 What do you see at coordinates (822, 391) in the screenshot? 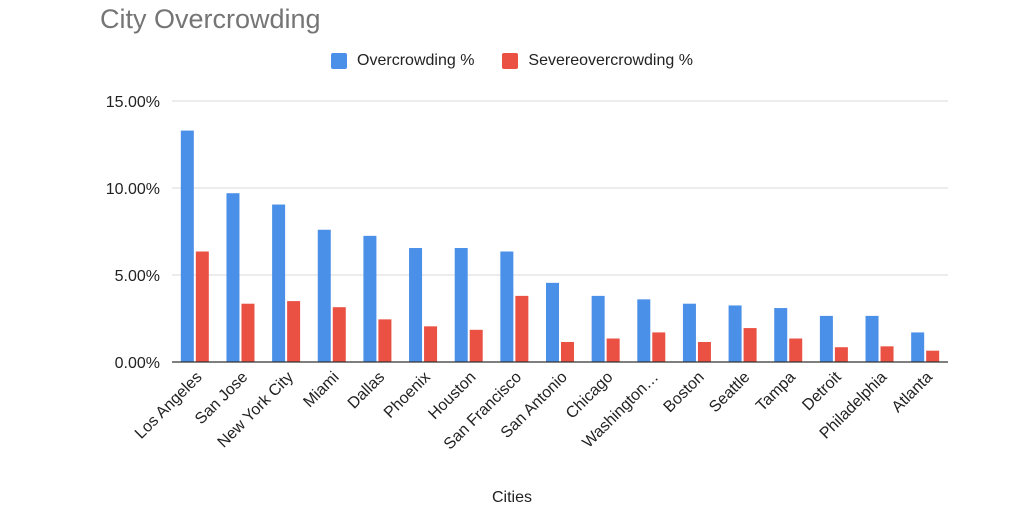
I see `x-tick-label: Detroit` at bounding box center [822, 391].